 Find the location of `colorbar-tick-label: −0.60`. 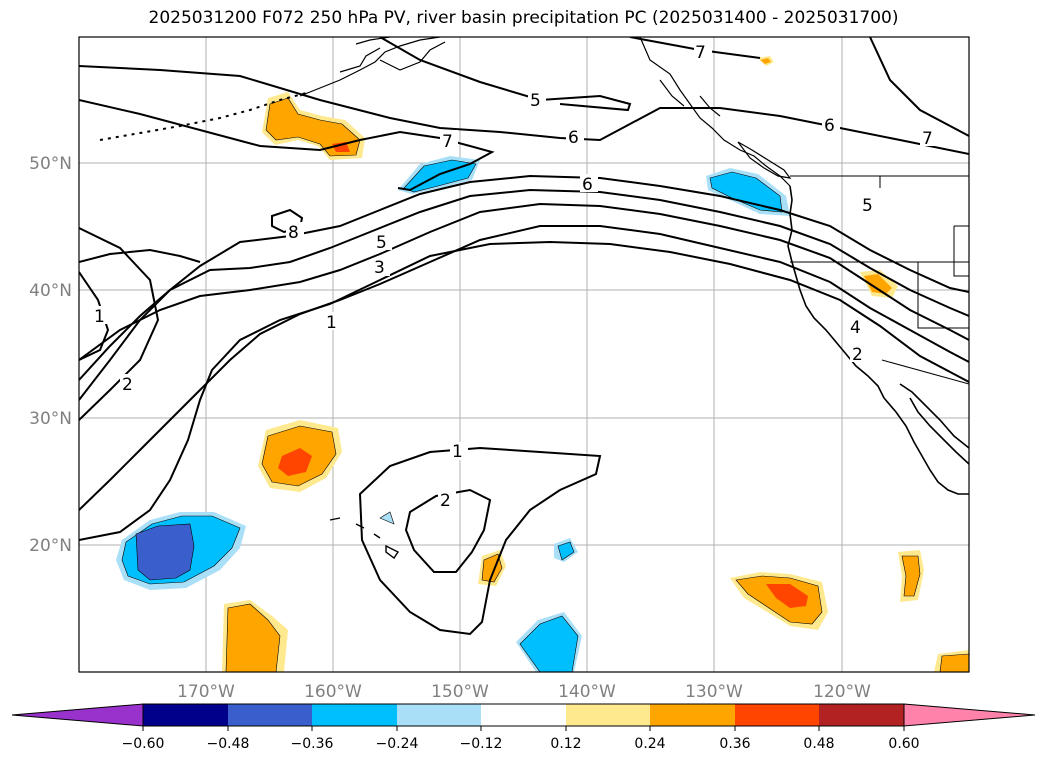

colorbar-tick-label: −0.60 is located at coordinates (143, 744).